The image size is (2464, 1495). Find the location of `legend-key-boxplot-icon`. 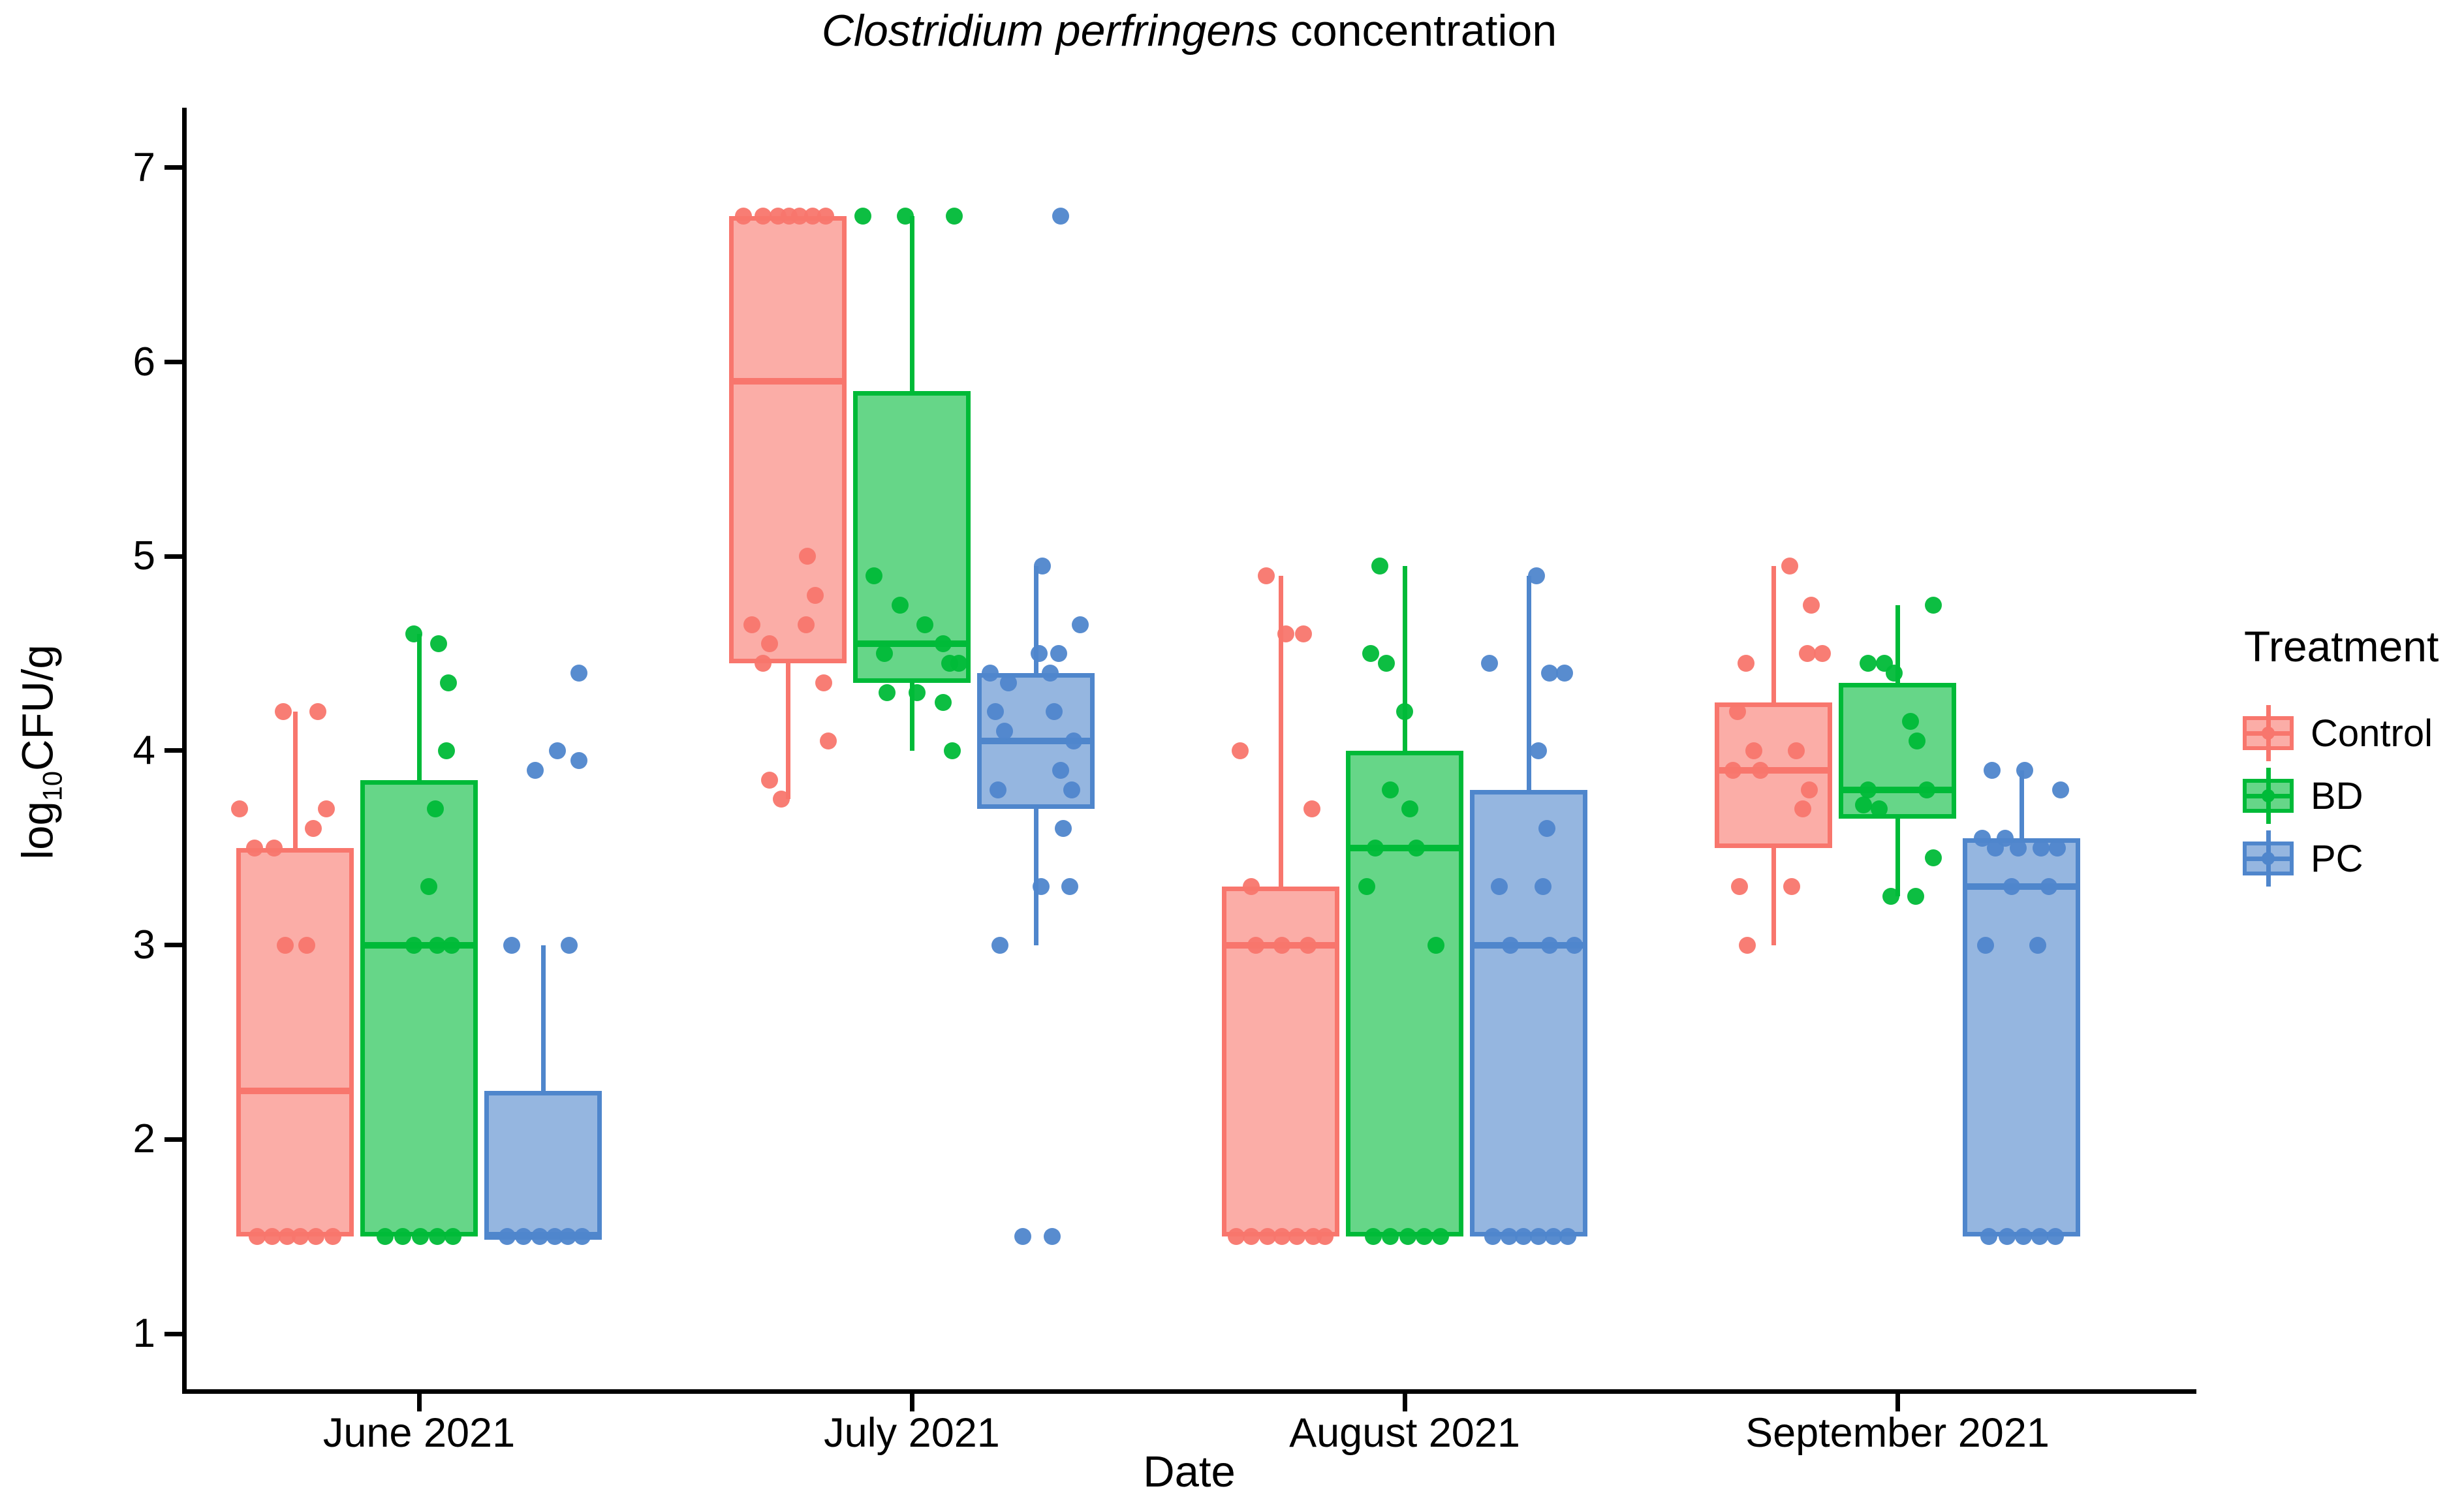

legend-key-boxplot-icon is located at coordinates (2268, 796).